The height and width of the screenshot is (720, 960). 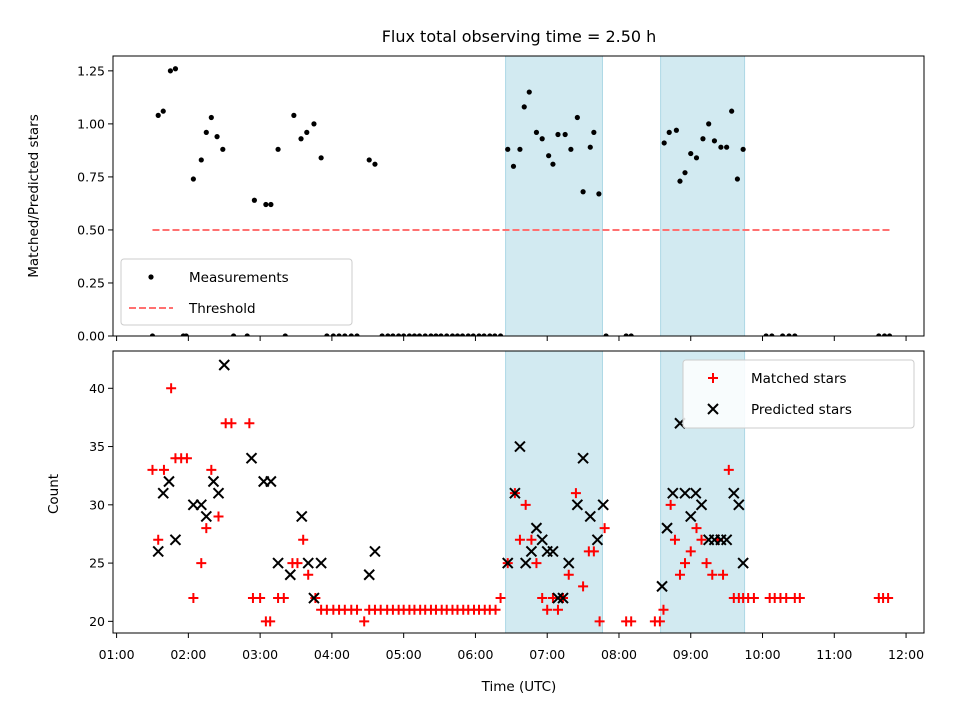 What do you see at coordinates (97, 446) in the screenshot?
I see `bottom-y-tick-label: 35` at bounding box center [97, 446].